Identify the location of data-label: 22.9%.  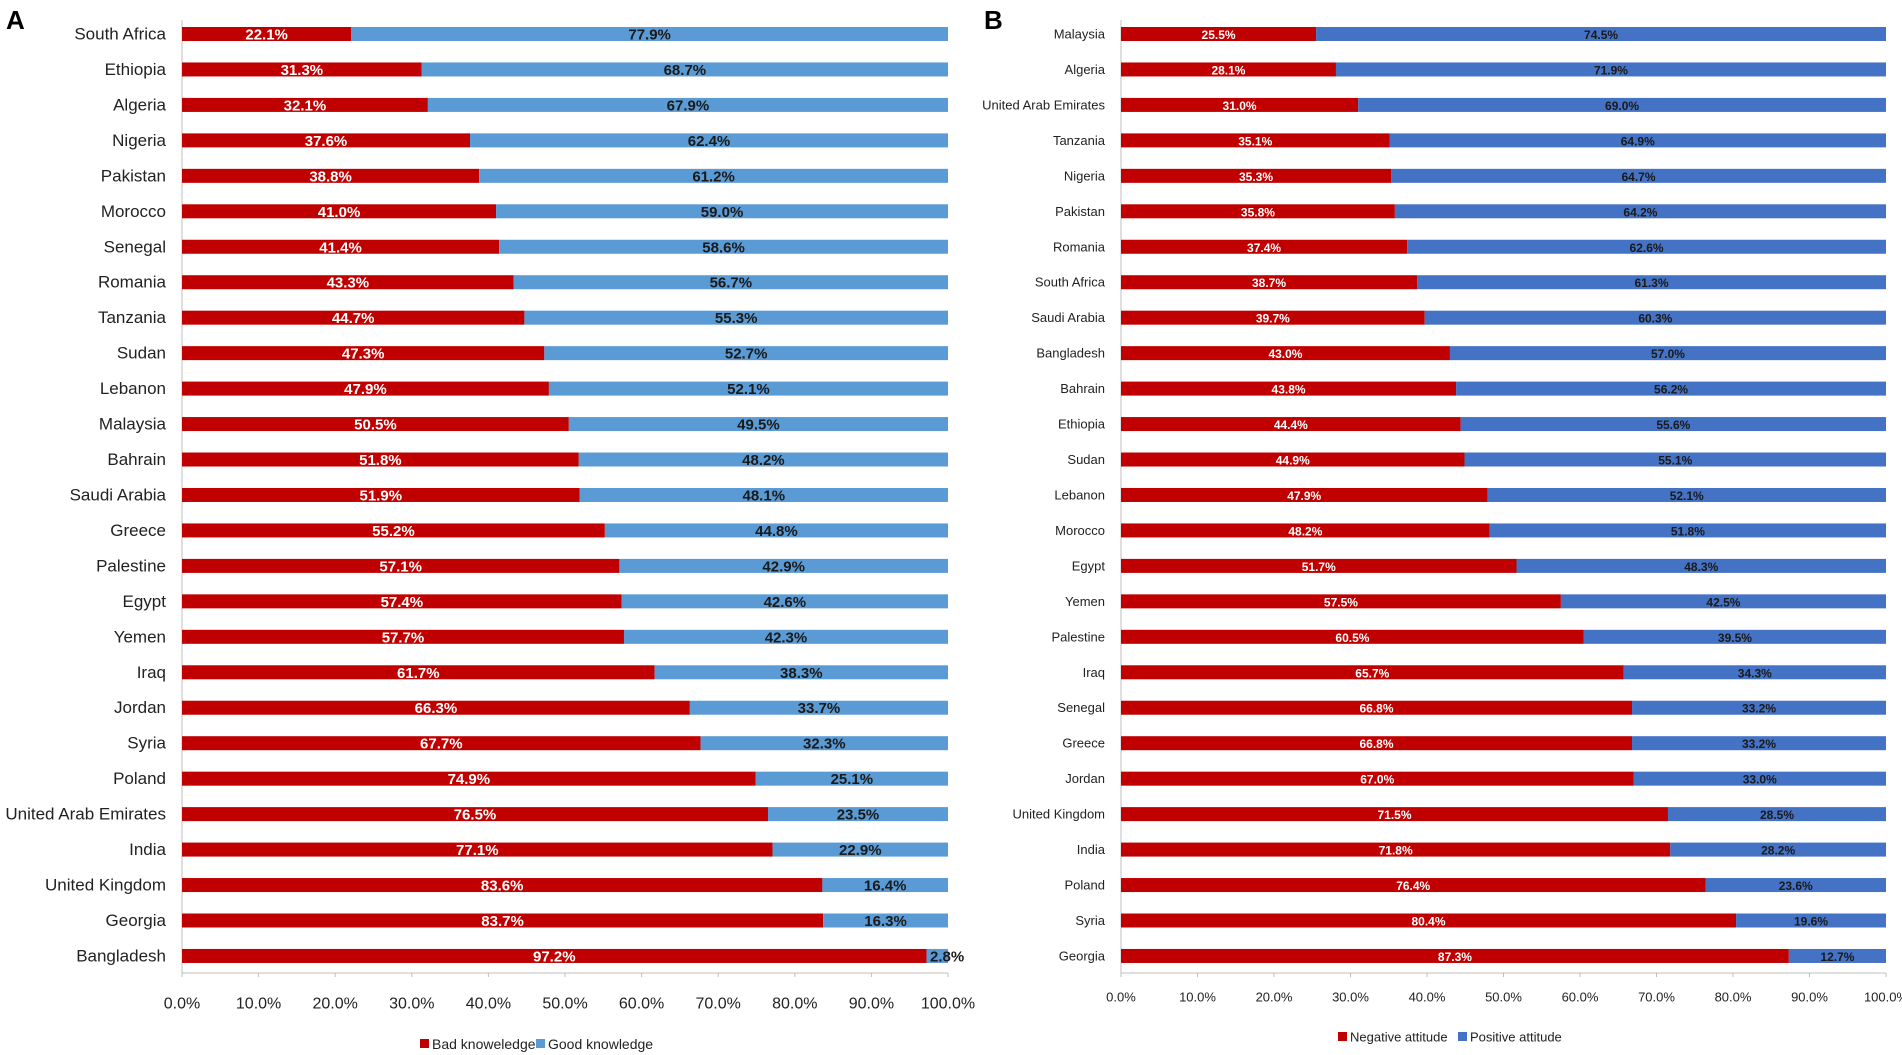
(860, 850).